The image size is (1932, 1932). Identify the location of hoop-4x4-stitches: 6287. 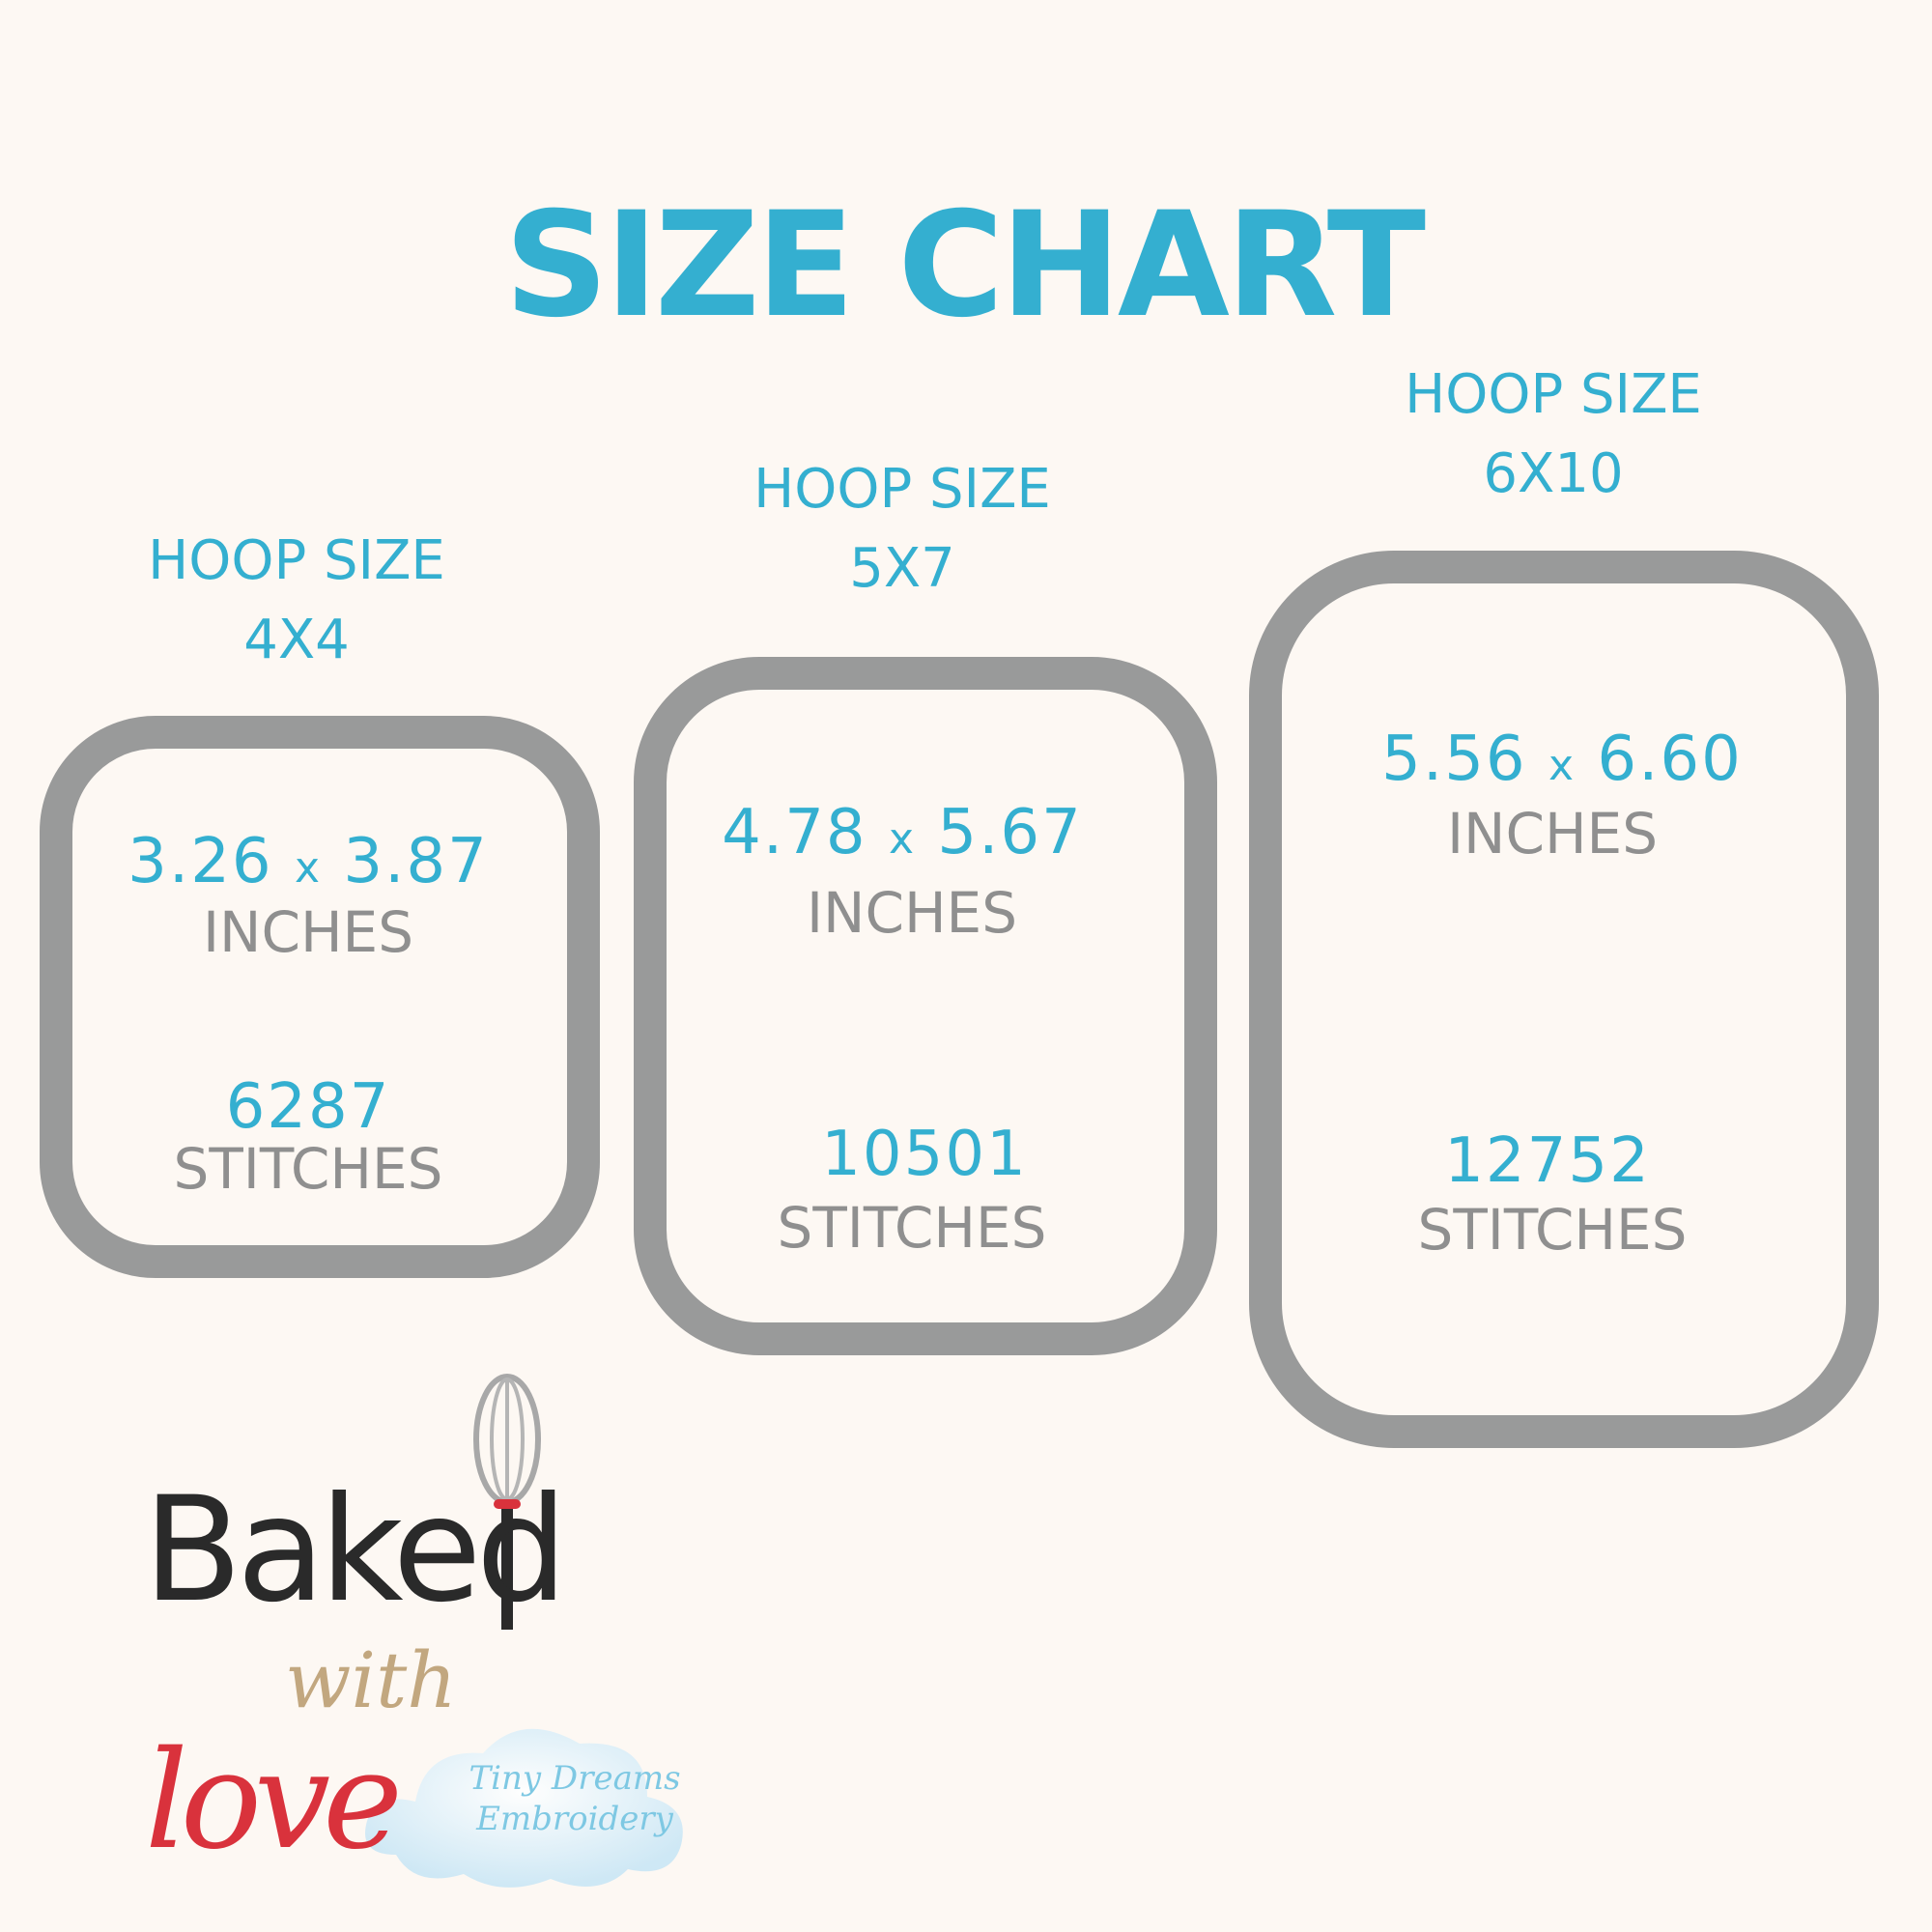
(308, 1107).